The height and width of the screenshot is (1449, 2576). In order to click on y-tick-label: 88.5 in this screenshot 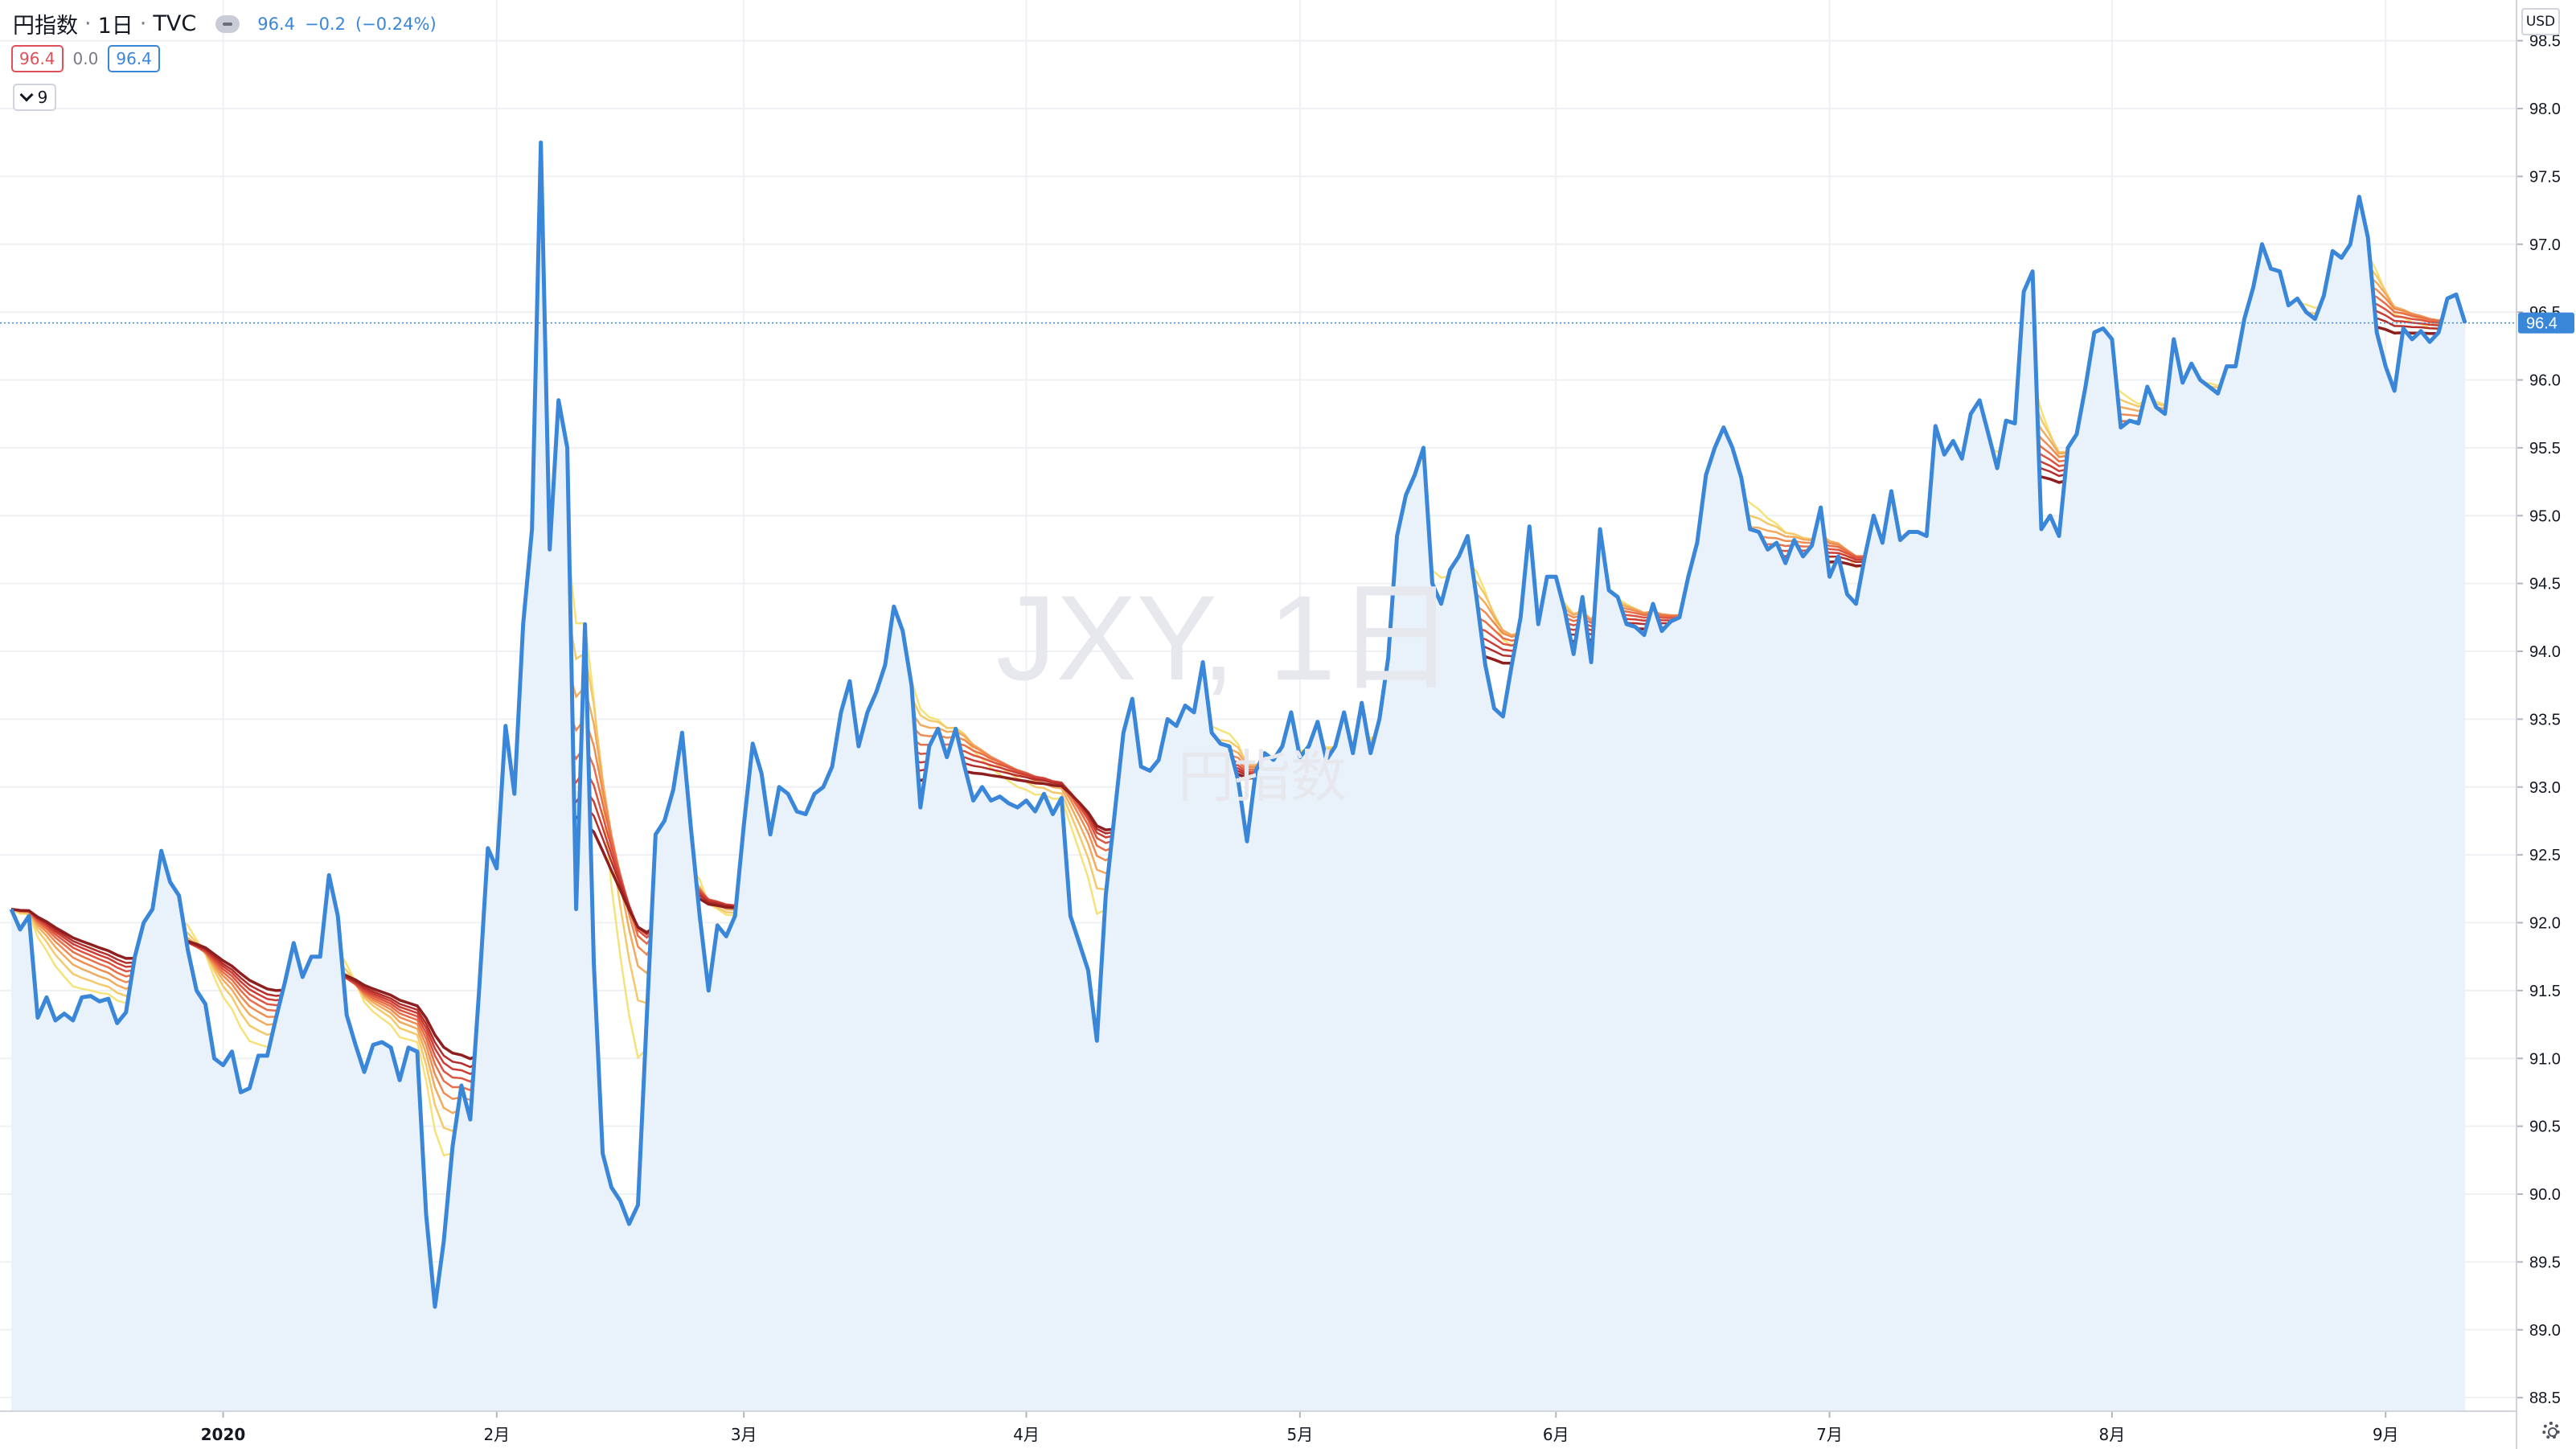, I will do `click(2545, 1398)`.